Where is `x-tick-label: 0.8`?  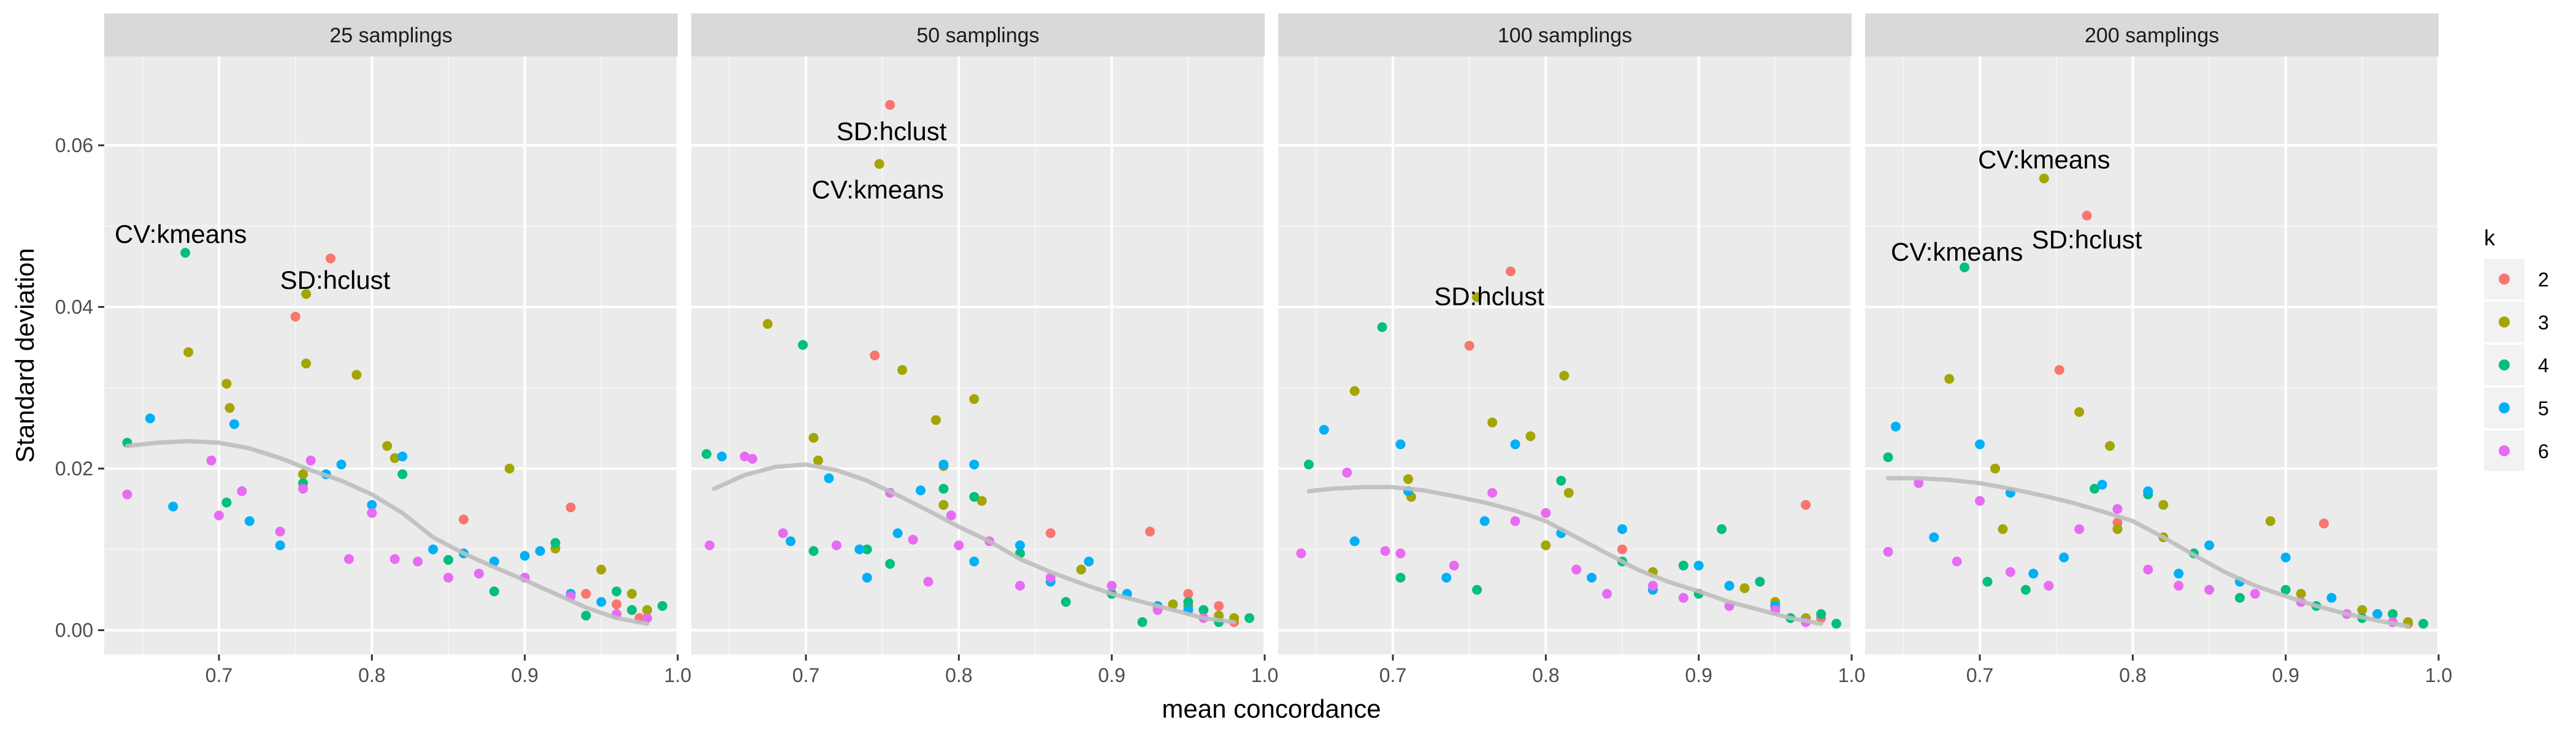 x-tick-label: 0.8 is located at coordinates (958, 675).